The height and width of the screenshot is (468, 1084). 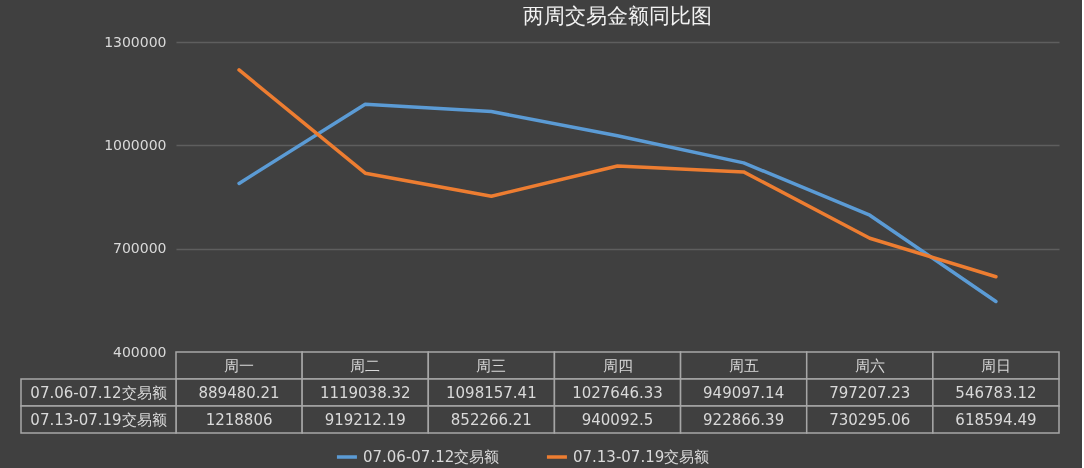 I want to click on data-label: 919212.19, so click(x=365, y=419).